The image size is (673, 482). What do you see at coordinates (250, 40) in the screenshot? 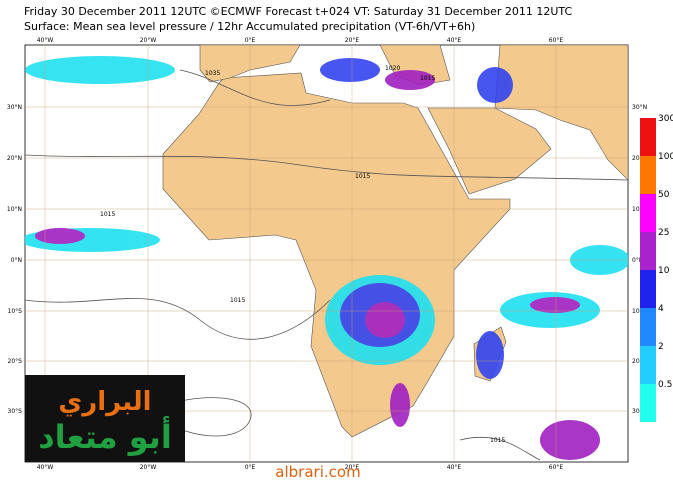
I see `lon-label-top: 0°E` at bounding box center [250, 40].